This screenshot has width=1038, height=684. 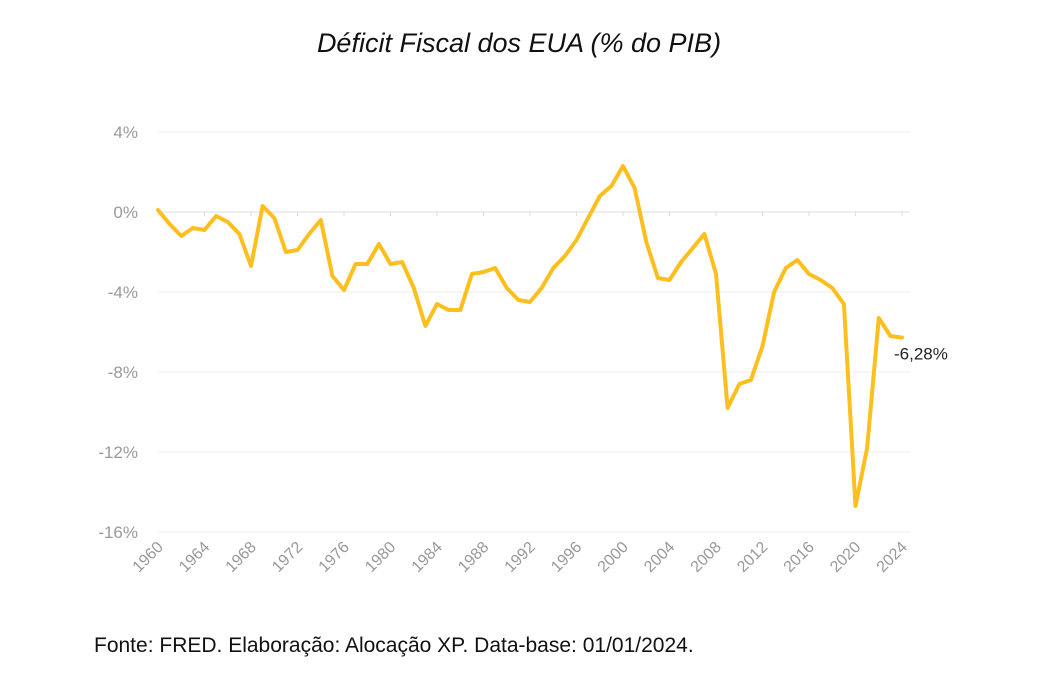 I want to click on x-tick-label: 1996, so click(x=566, y=557).